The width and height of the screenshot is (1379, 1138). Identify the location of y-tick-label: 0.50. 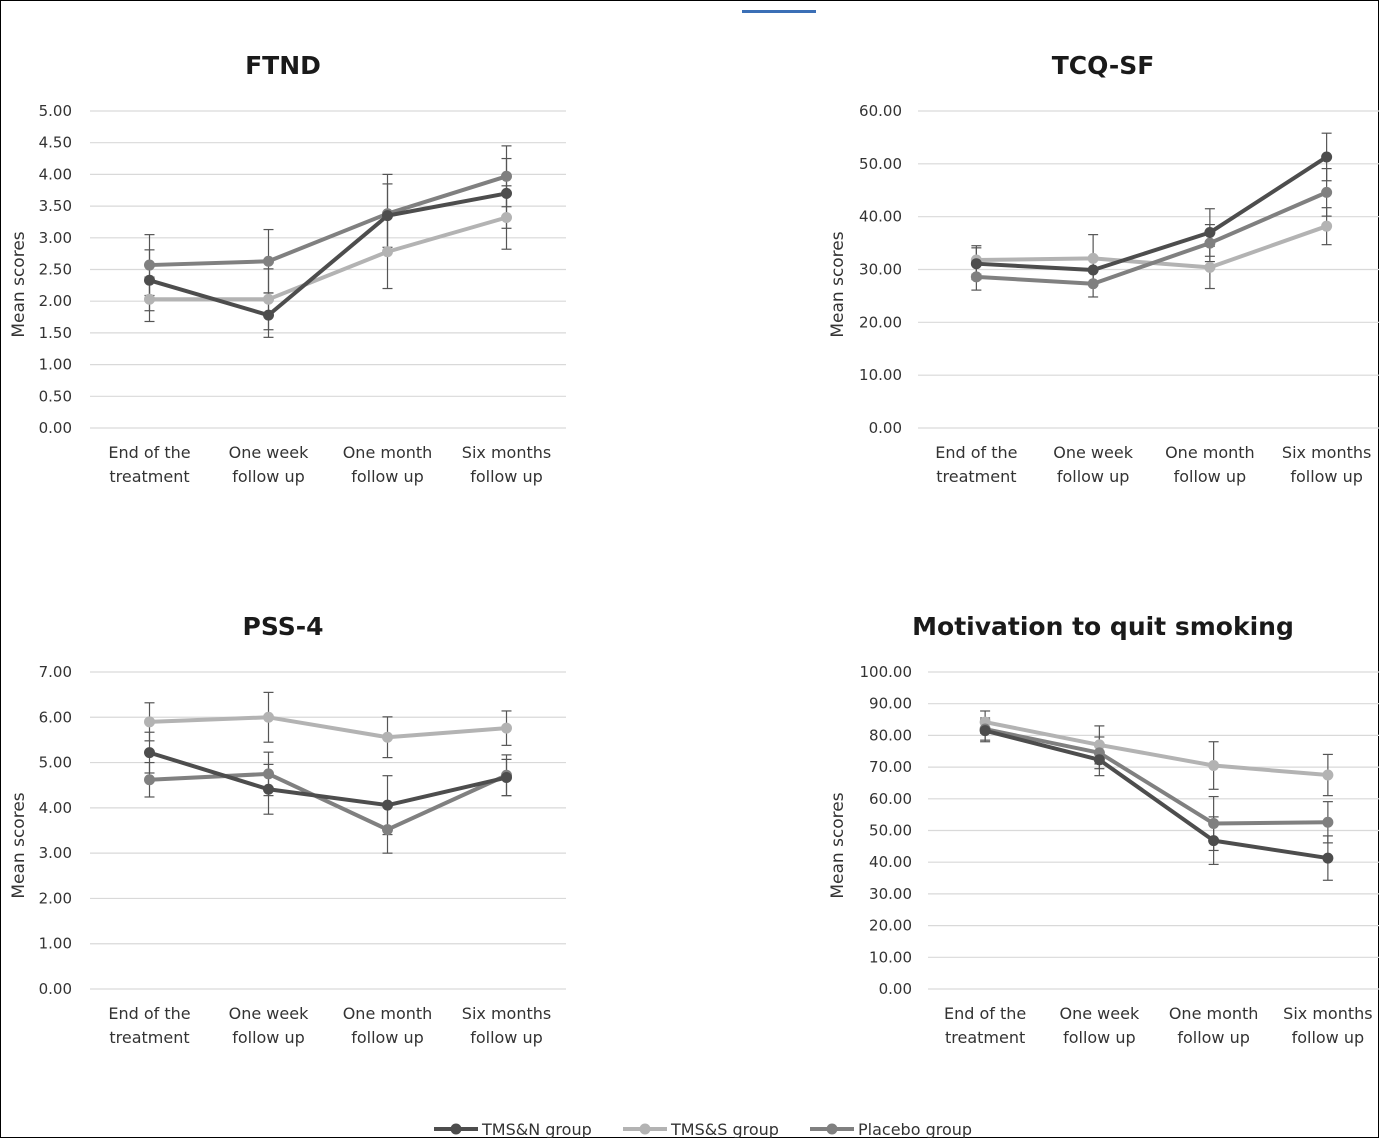
(55, 396).